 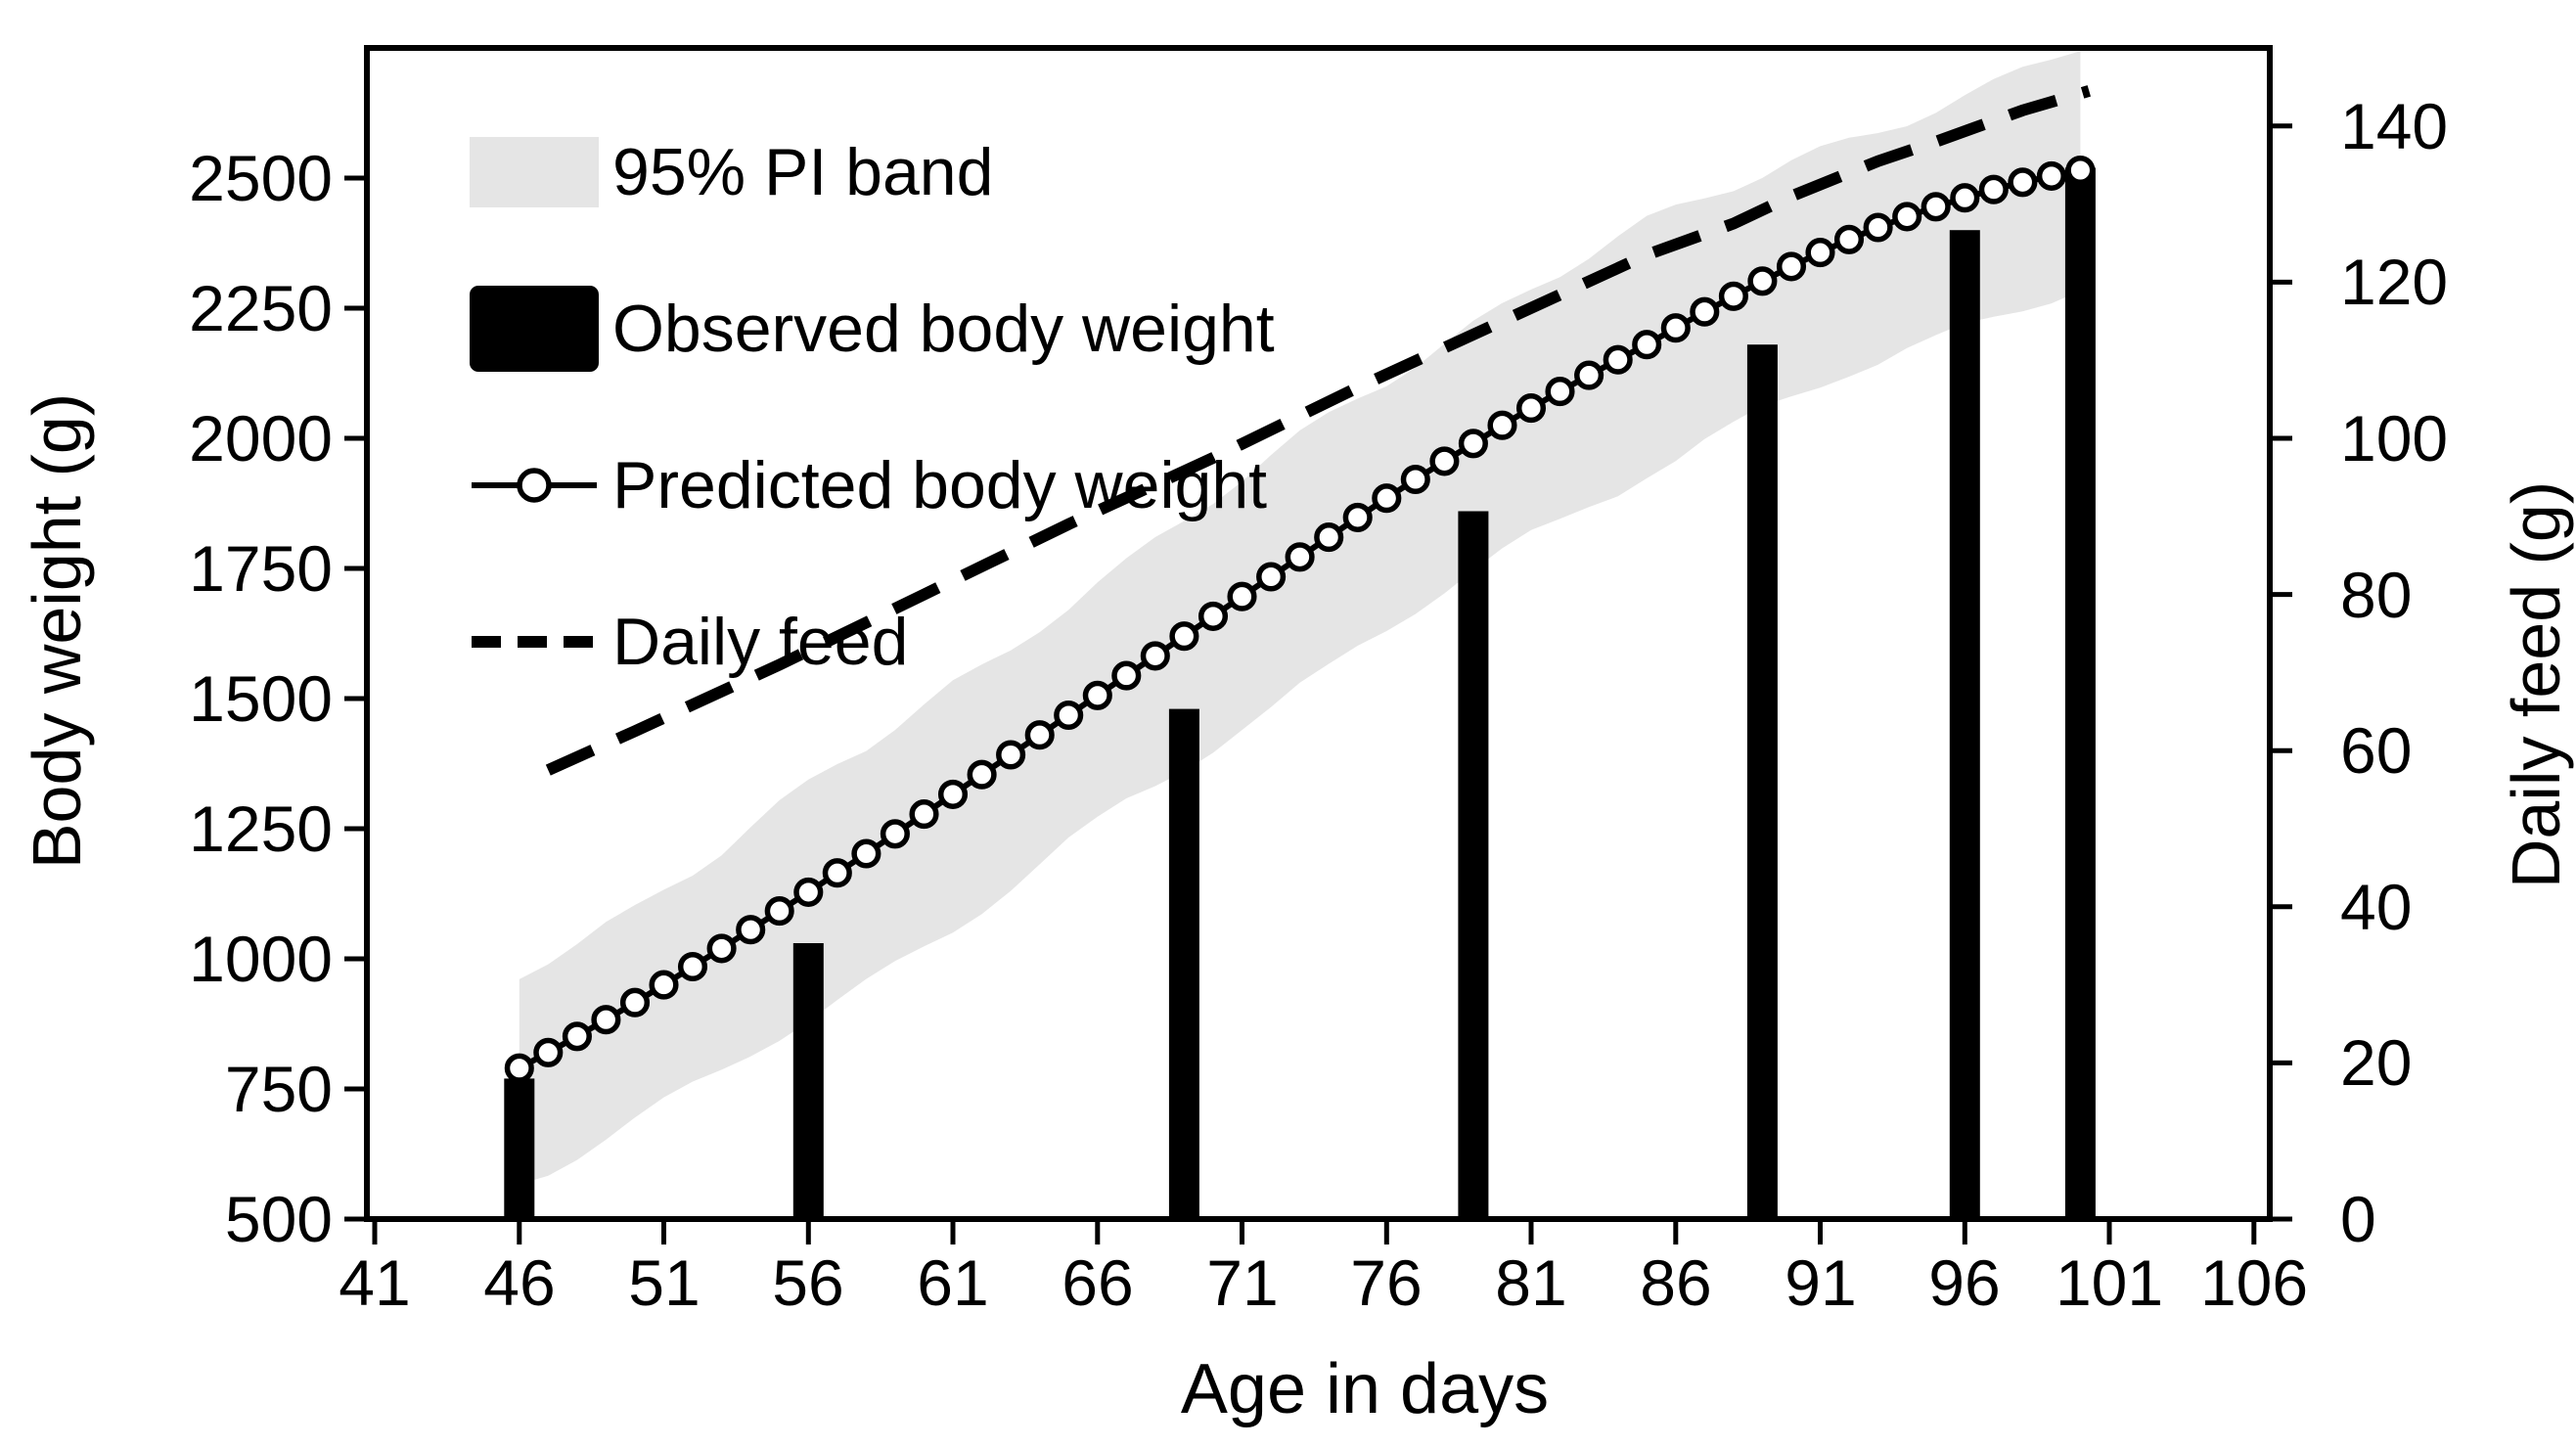 What do you see at coordinates (664, 1282) in the screenshot?
I see `x-tick-label: 51` at bounding box center [664, 1282].